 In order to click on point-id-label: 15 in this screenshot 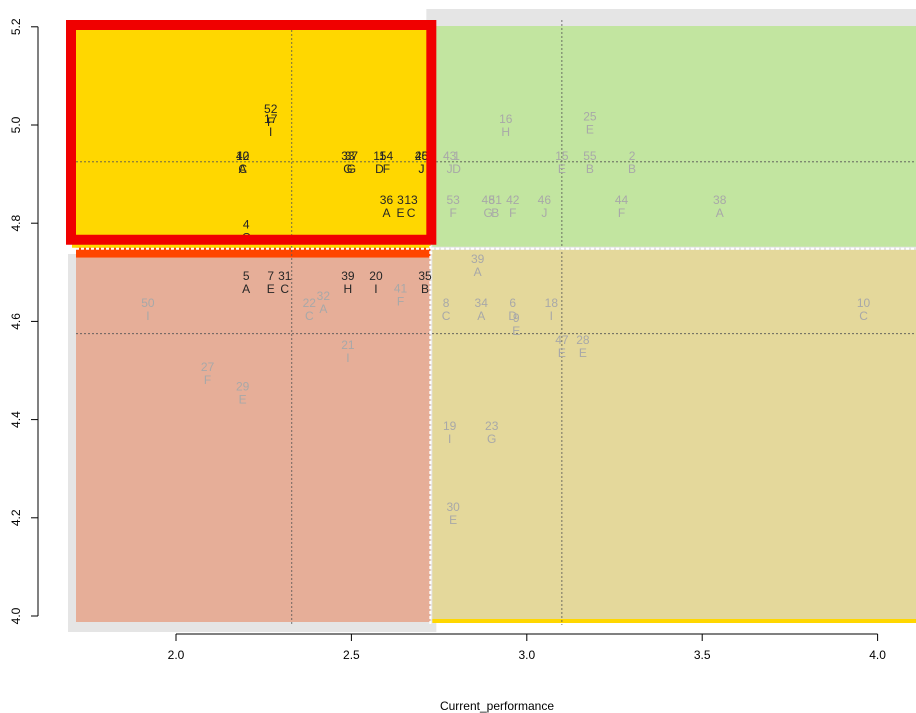, I will do `click(562, 156)`.